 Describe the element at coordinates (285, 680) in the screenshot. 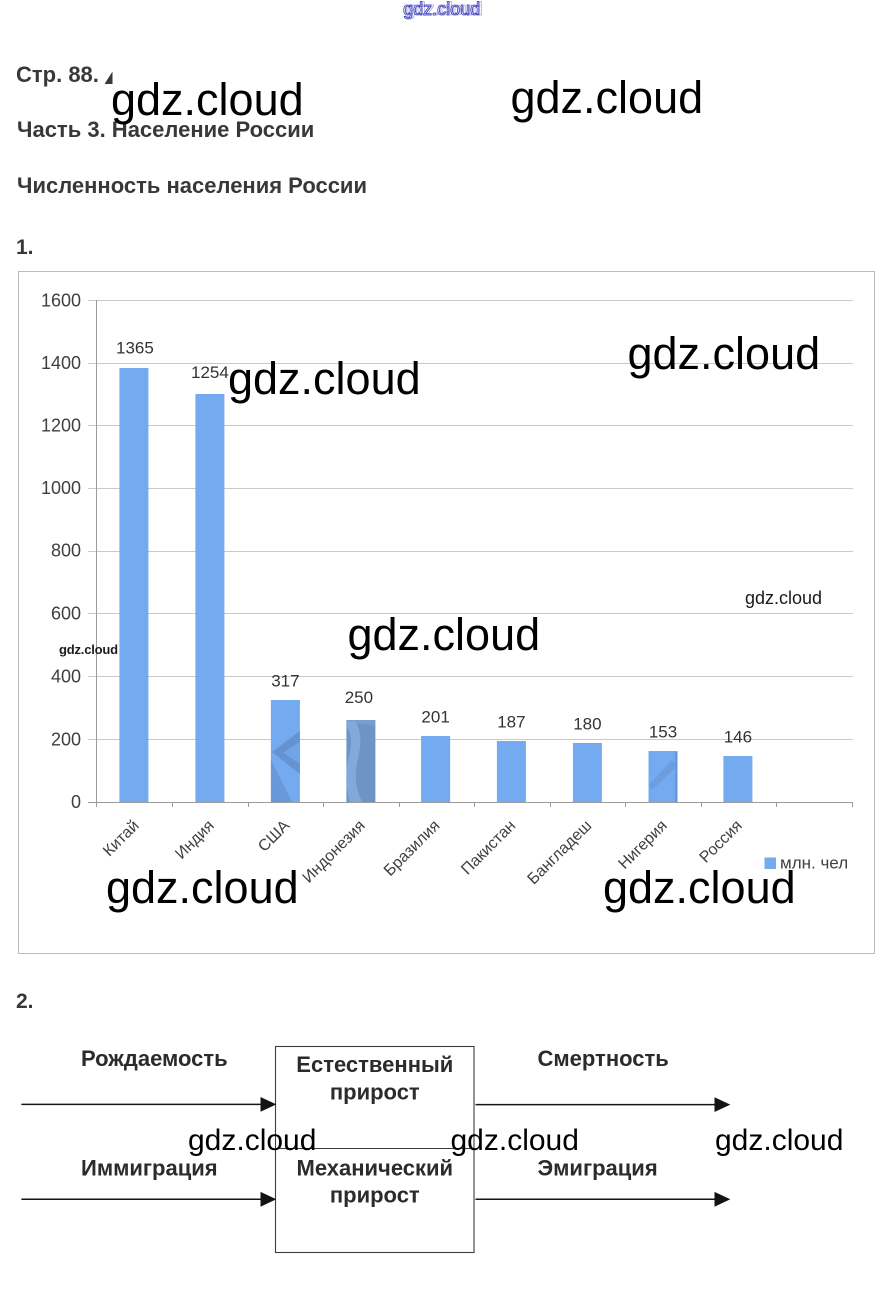

I see `svg-text: 317` at that location.